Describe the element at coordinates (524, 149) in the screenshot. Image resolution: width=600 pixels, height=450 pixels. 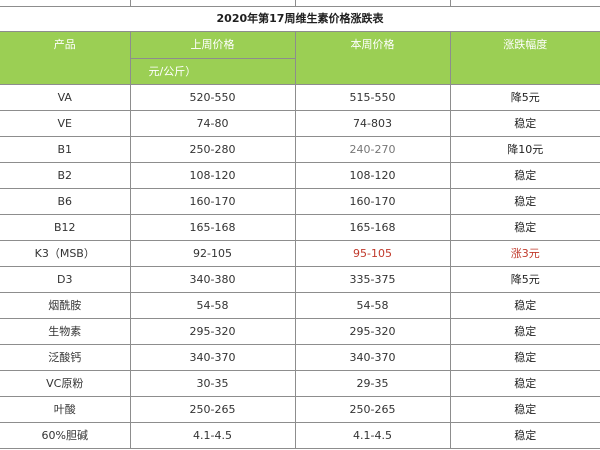
I see `change-cell: 降10元` at that location.